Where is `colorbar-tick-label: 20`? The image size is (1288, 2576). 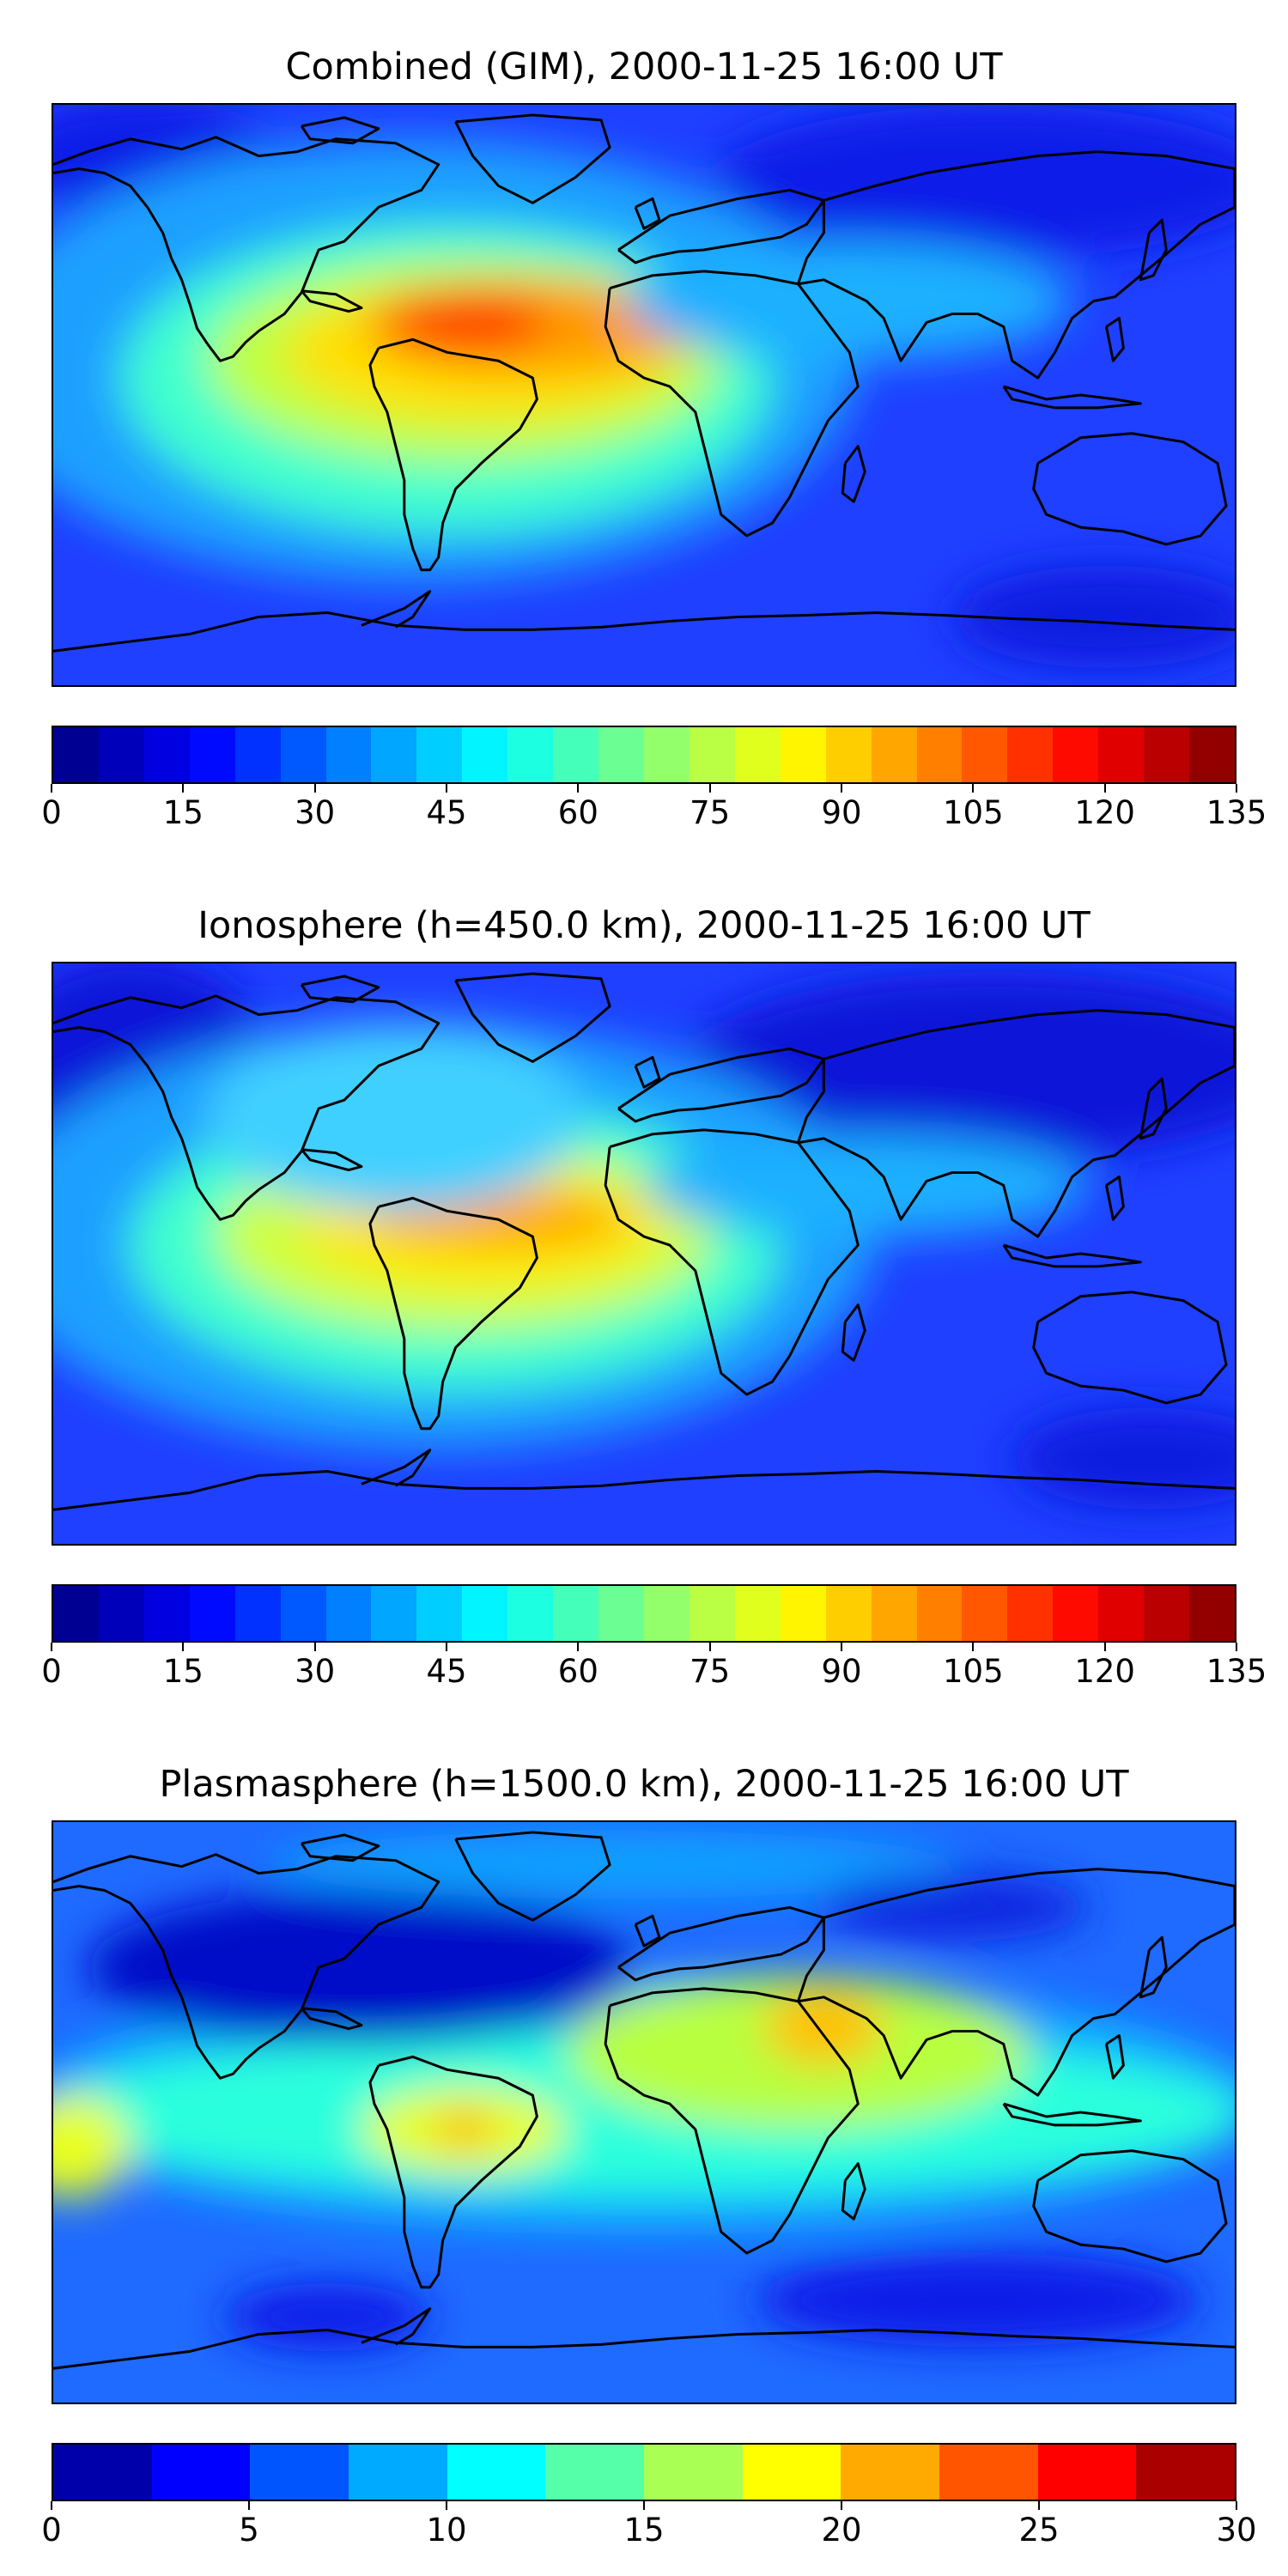 colorbar-tick-label: 20 is located at coordinates (841, 2530).